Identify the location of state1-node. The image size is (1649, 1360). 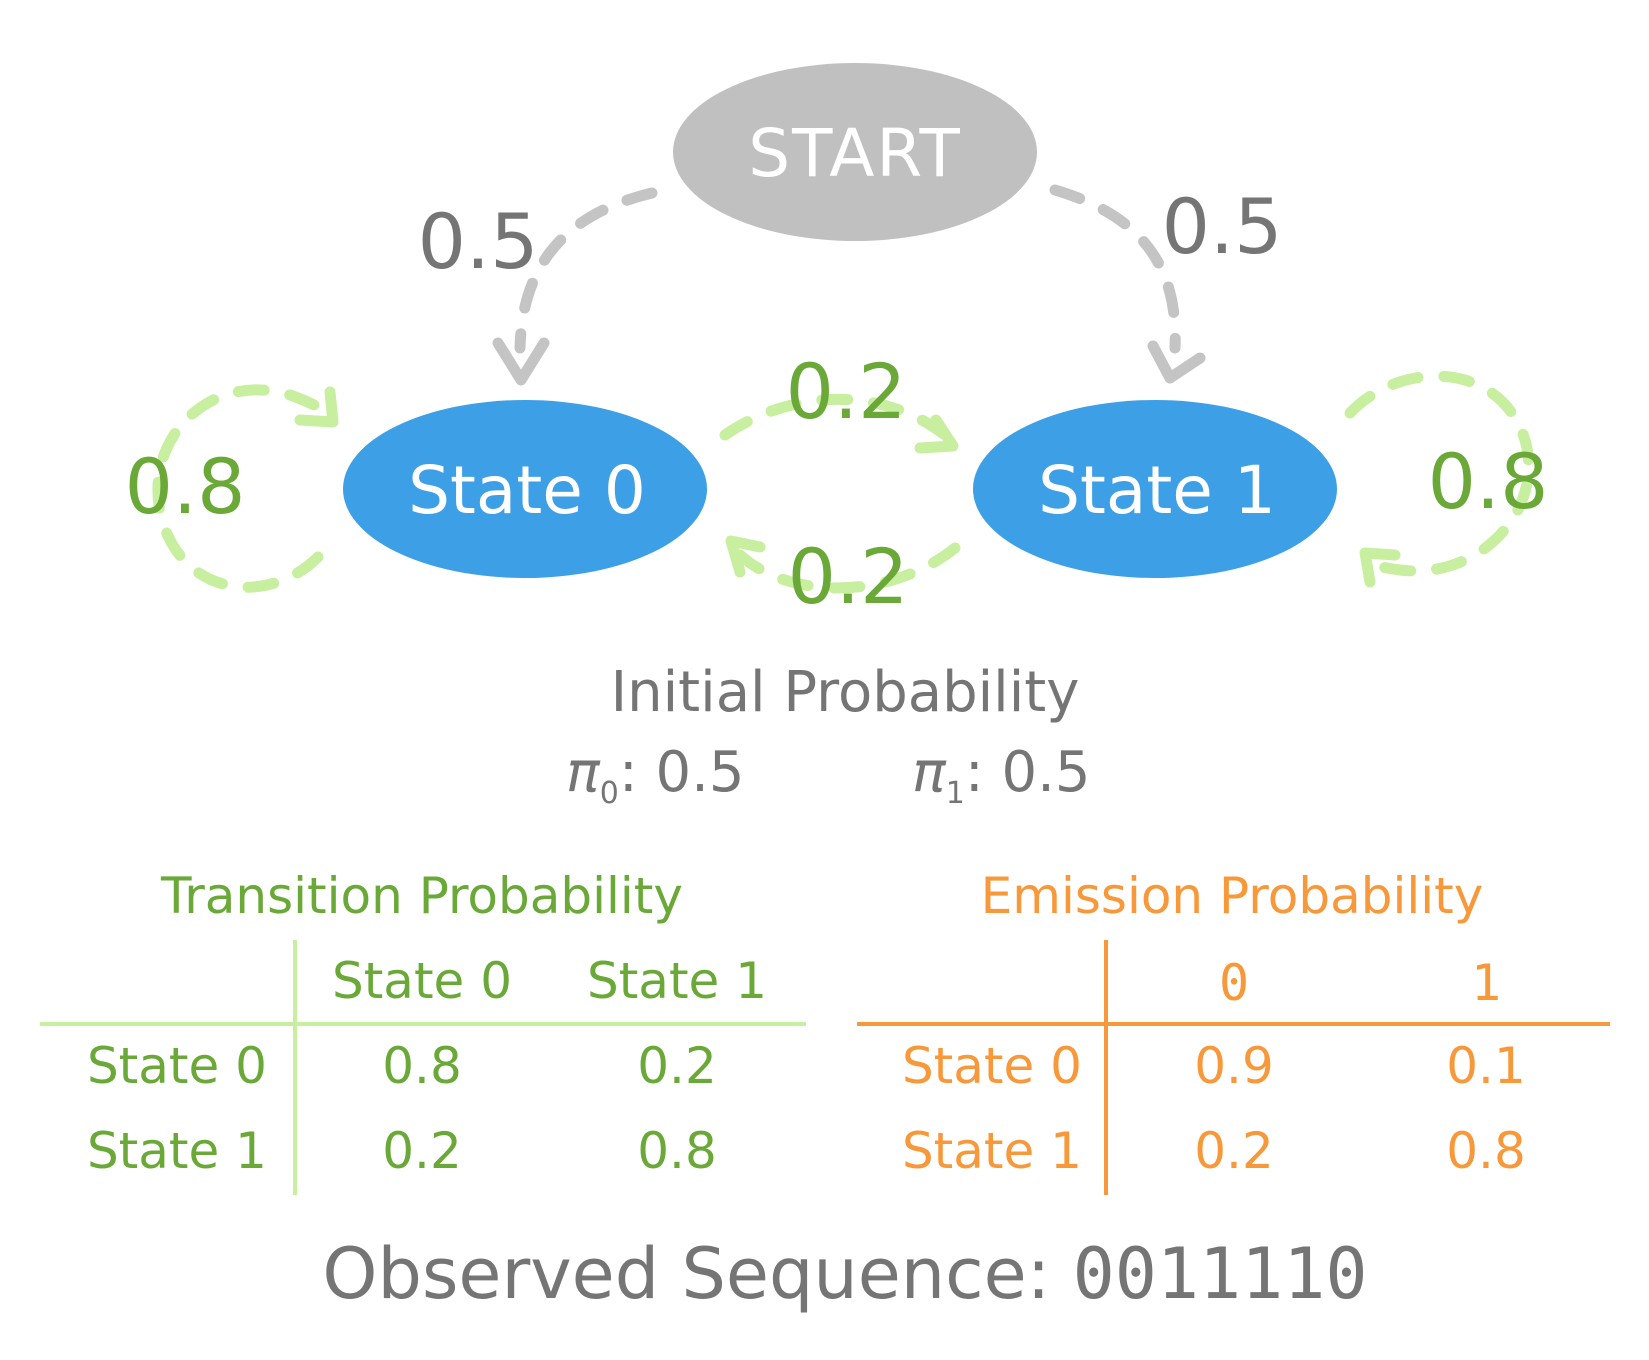
(1155, 489).